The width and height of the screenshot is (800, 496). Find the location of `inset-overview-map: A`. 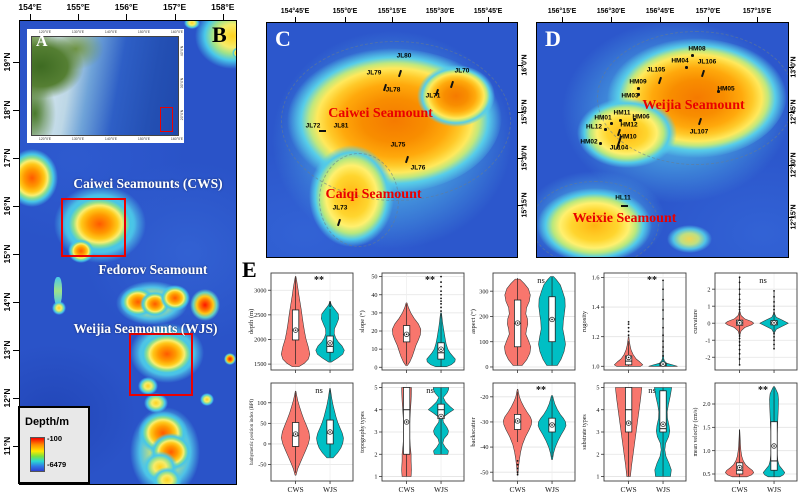

inset-overview-map: A is located at coordinates (105, 84).